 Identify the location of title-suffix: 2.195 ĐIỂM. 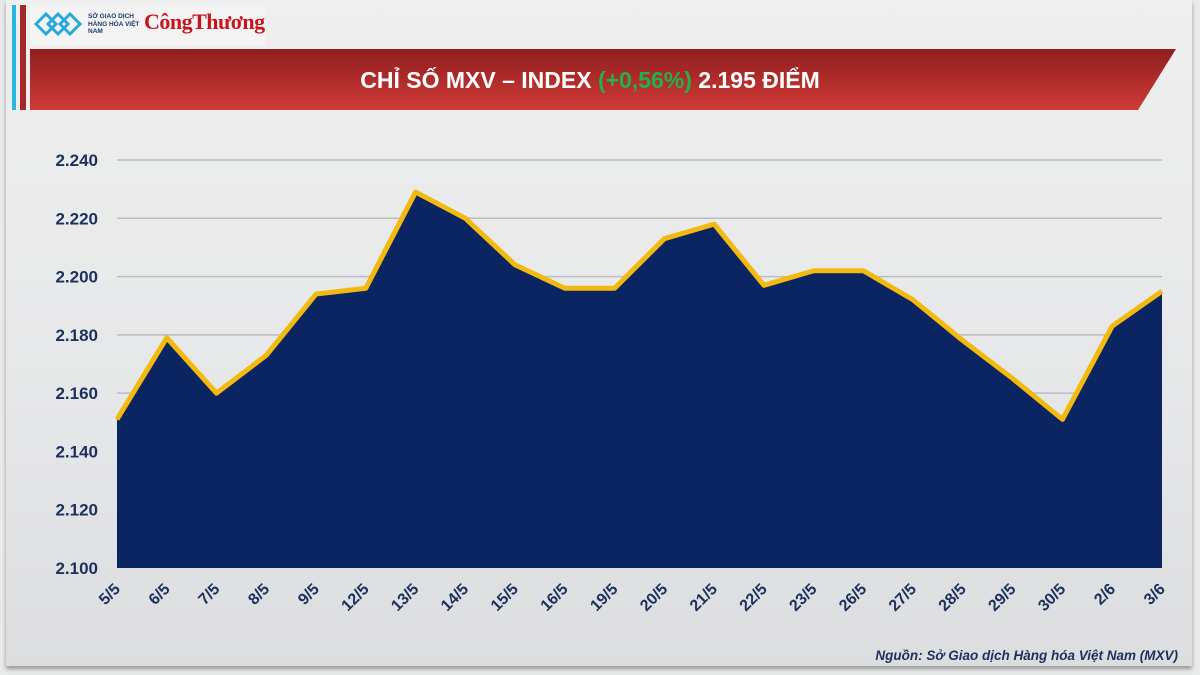
(755, 80).